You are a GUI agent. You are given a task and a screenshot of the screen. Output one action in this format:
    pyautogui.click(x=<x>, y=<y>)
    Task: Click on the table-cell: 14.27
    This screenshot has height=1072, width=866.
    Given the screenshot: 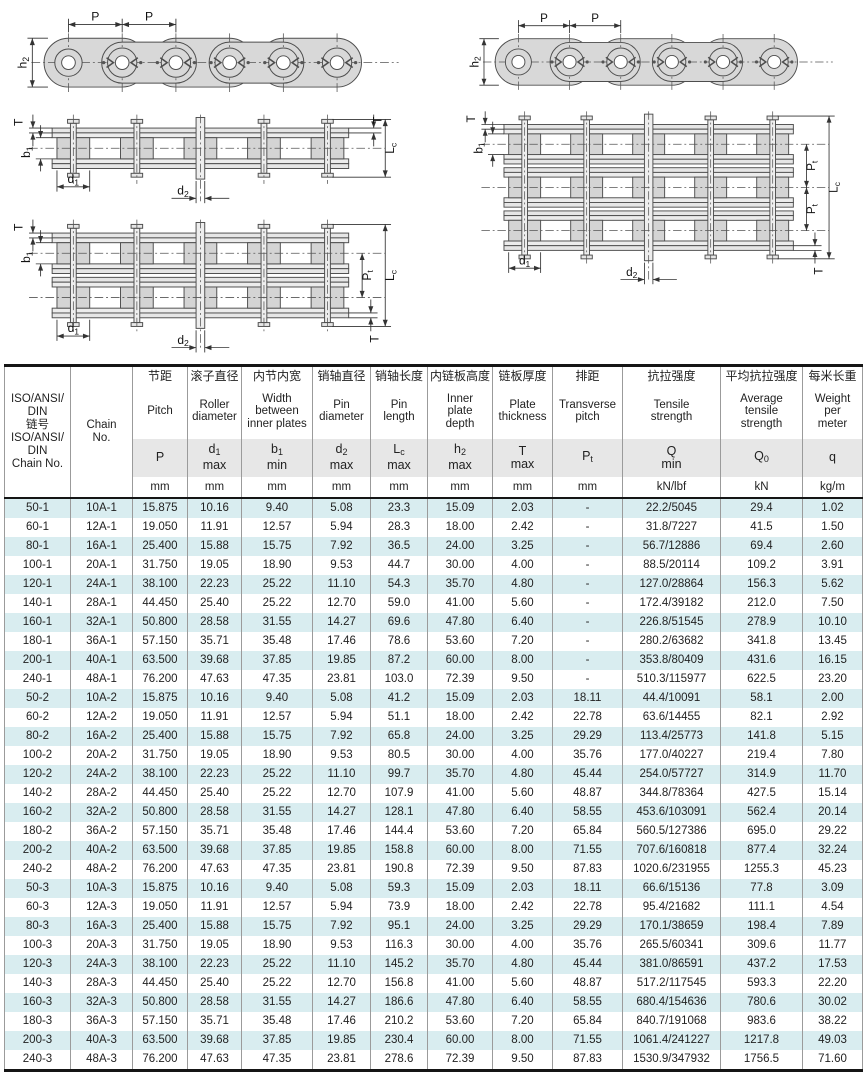 What is the action you would take?
    pyautogui.click(x=341, y=622)
    